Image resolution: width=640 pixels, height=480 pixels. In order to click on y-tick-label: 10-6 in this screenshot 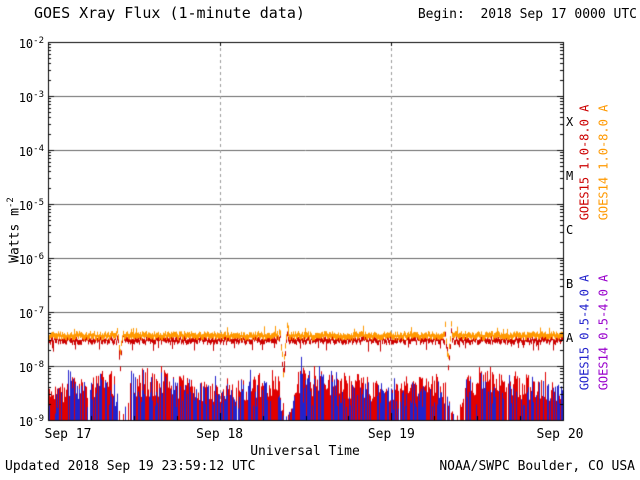, I will do `click(31, 259)`.